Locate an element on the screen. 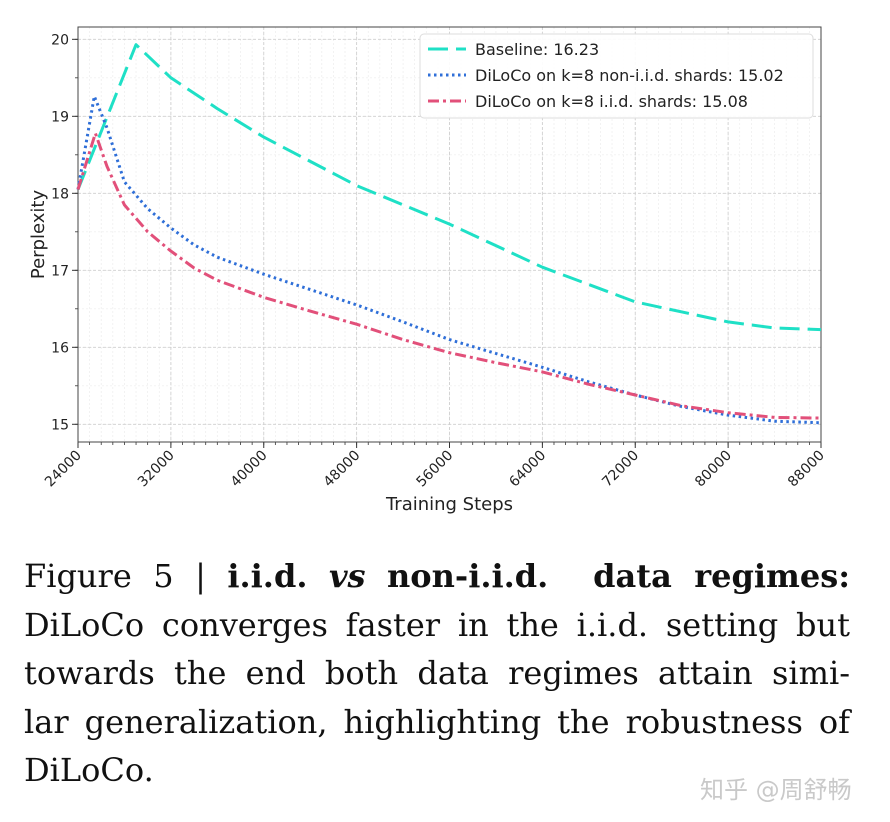  x-tick-label: 32000 is located at coordinates (156, 469).